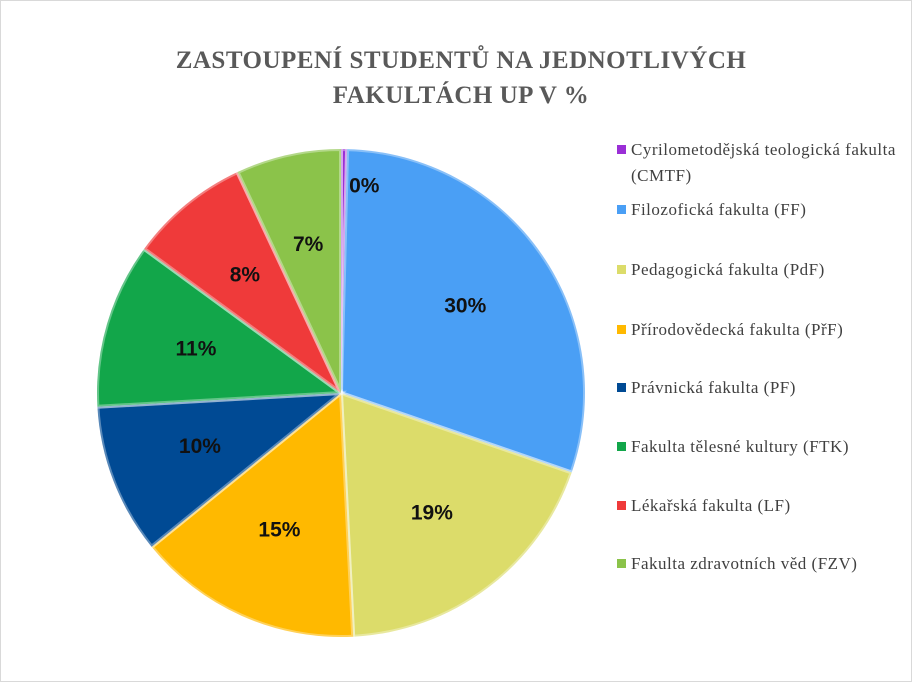 This screenshot has width=912, height=682. I want to click on legend-label: Filozofická fakulta (FF), so click(719, 209).